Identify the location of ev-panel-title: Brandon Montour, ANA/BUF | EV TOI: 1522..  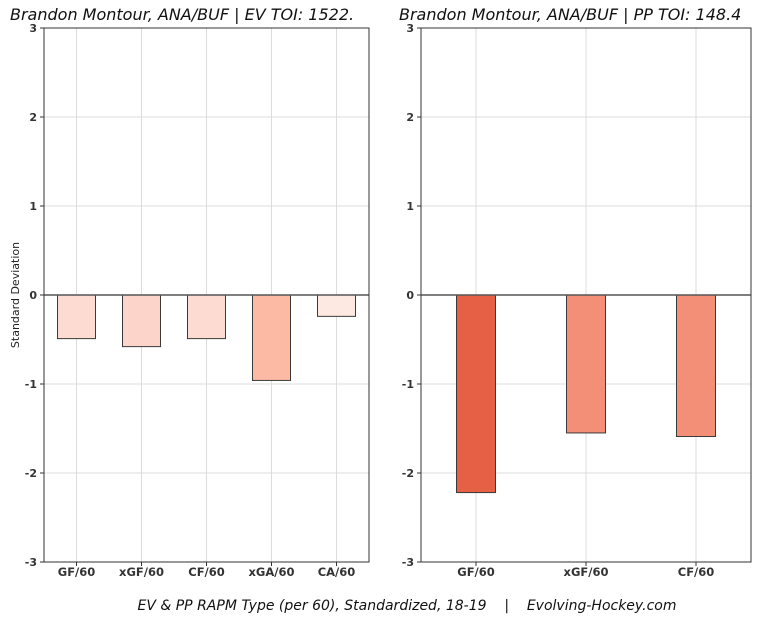
(182, 14).